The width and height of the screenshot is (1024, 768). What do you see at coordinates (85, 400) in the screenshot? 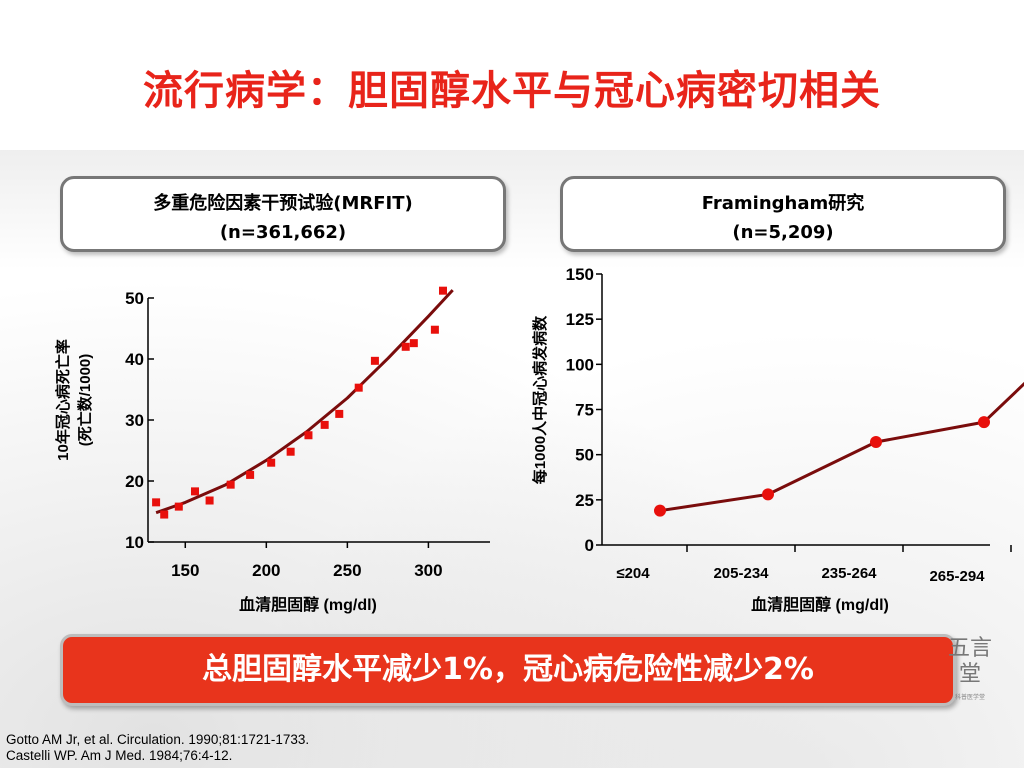
I see `left-y-axis-label-line2: (死亡数/1000)` at bounding box center [85, 400].